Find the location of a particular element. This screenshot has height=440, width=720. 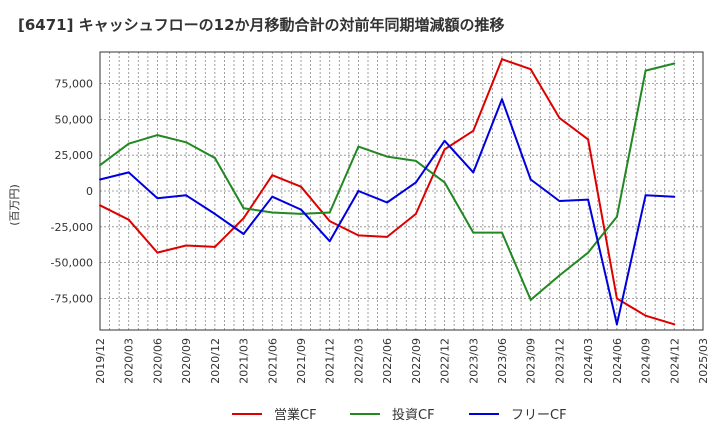

y-tick-label: -25,000 is located at coordinates (72, 227).